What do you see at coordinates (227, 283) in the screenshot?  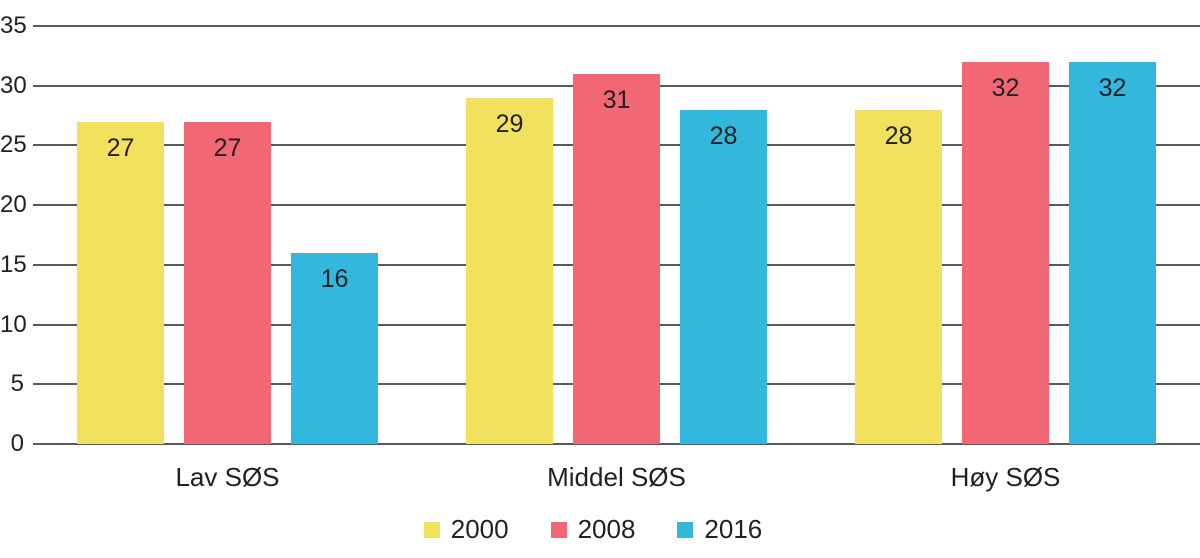 I see `bar-2008-lav-søs: 27` at bounding box center [227, 283].